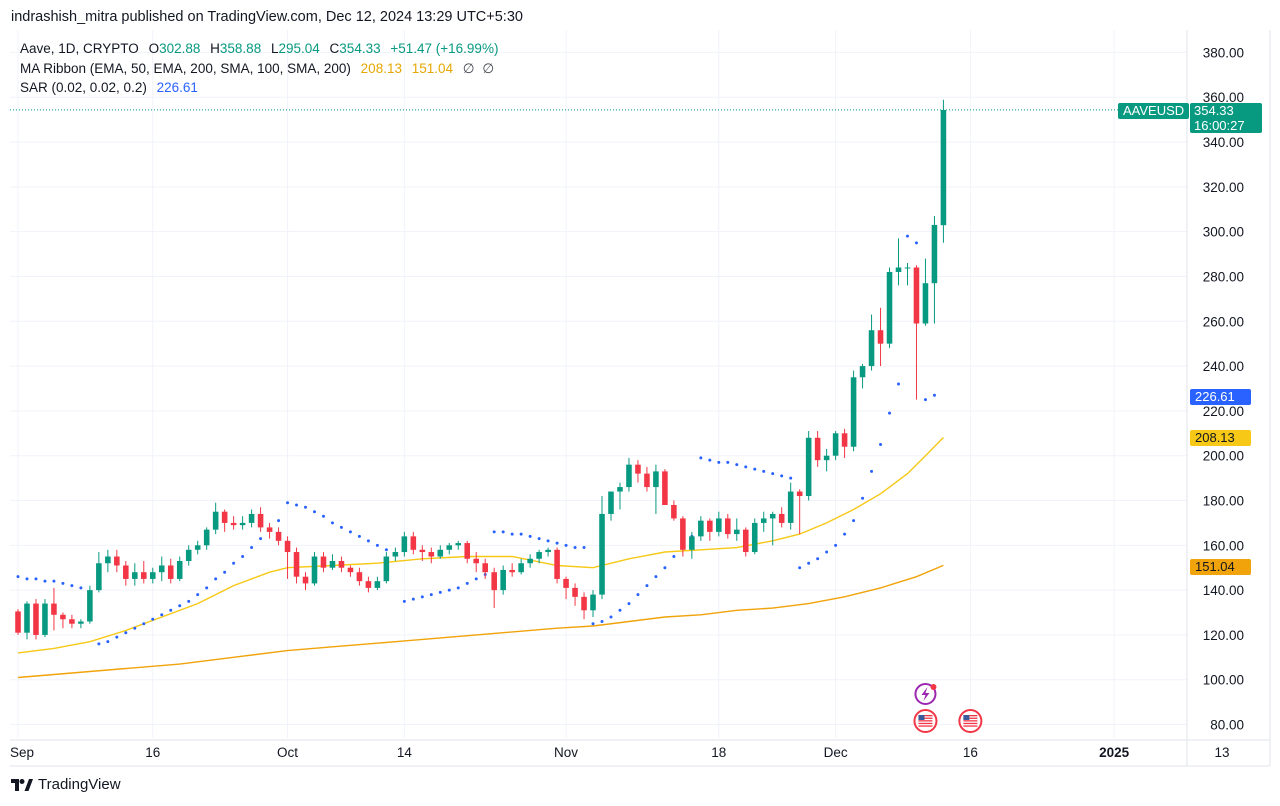  Describe the element at coordinates (1223, 635) in the screenshot. I see `y-tick-label: 120.00` at that location.